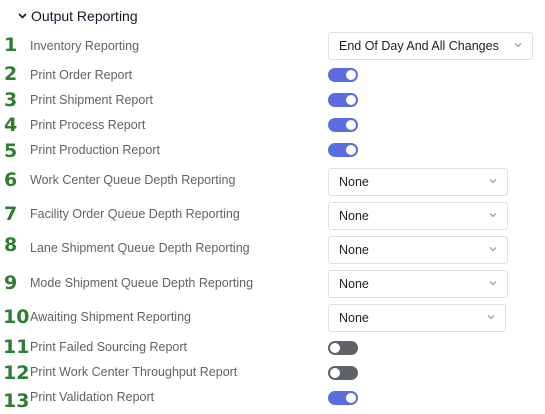 This screenshot has height=414, width=545. Describe the element at coordinates (16, 373) in the screenshot. I see `row-number: 12` at that location.